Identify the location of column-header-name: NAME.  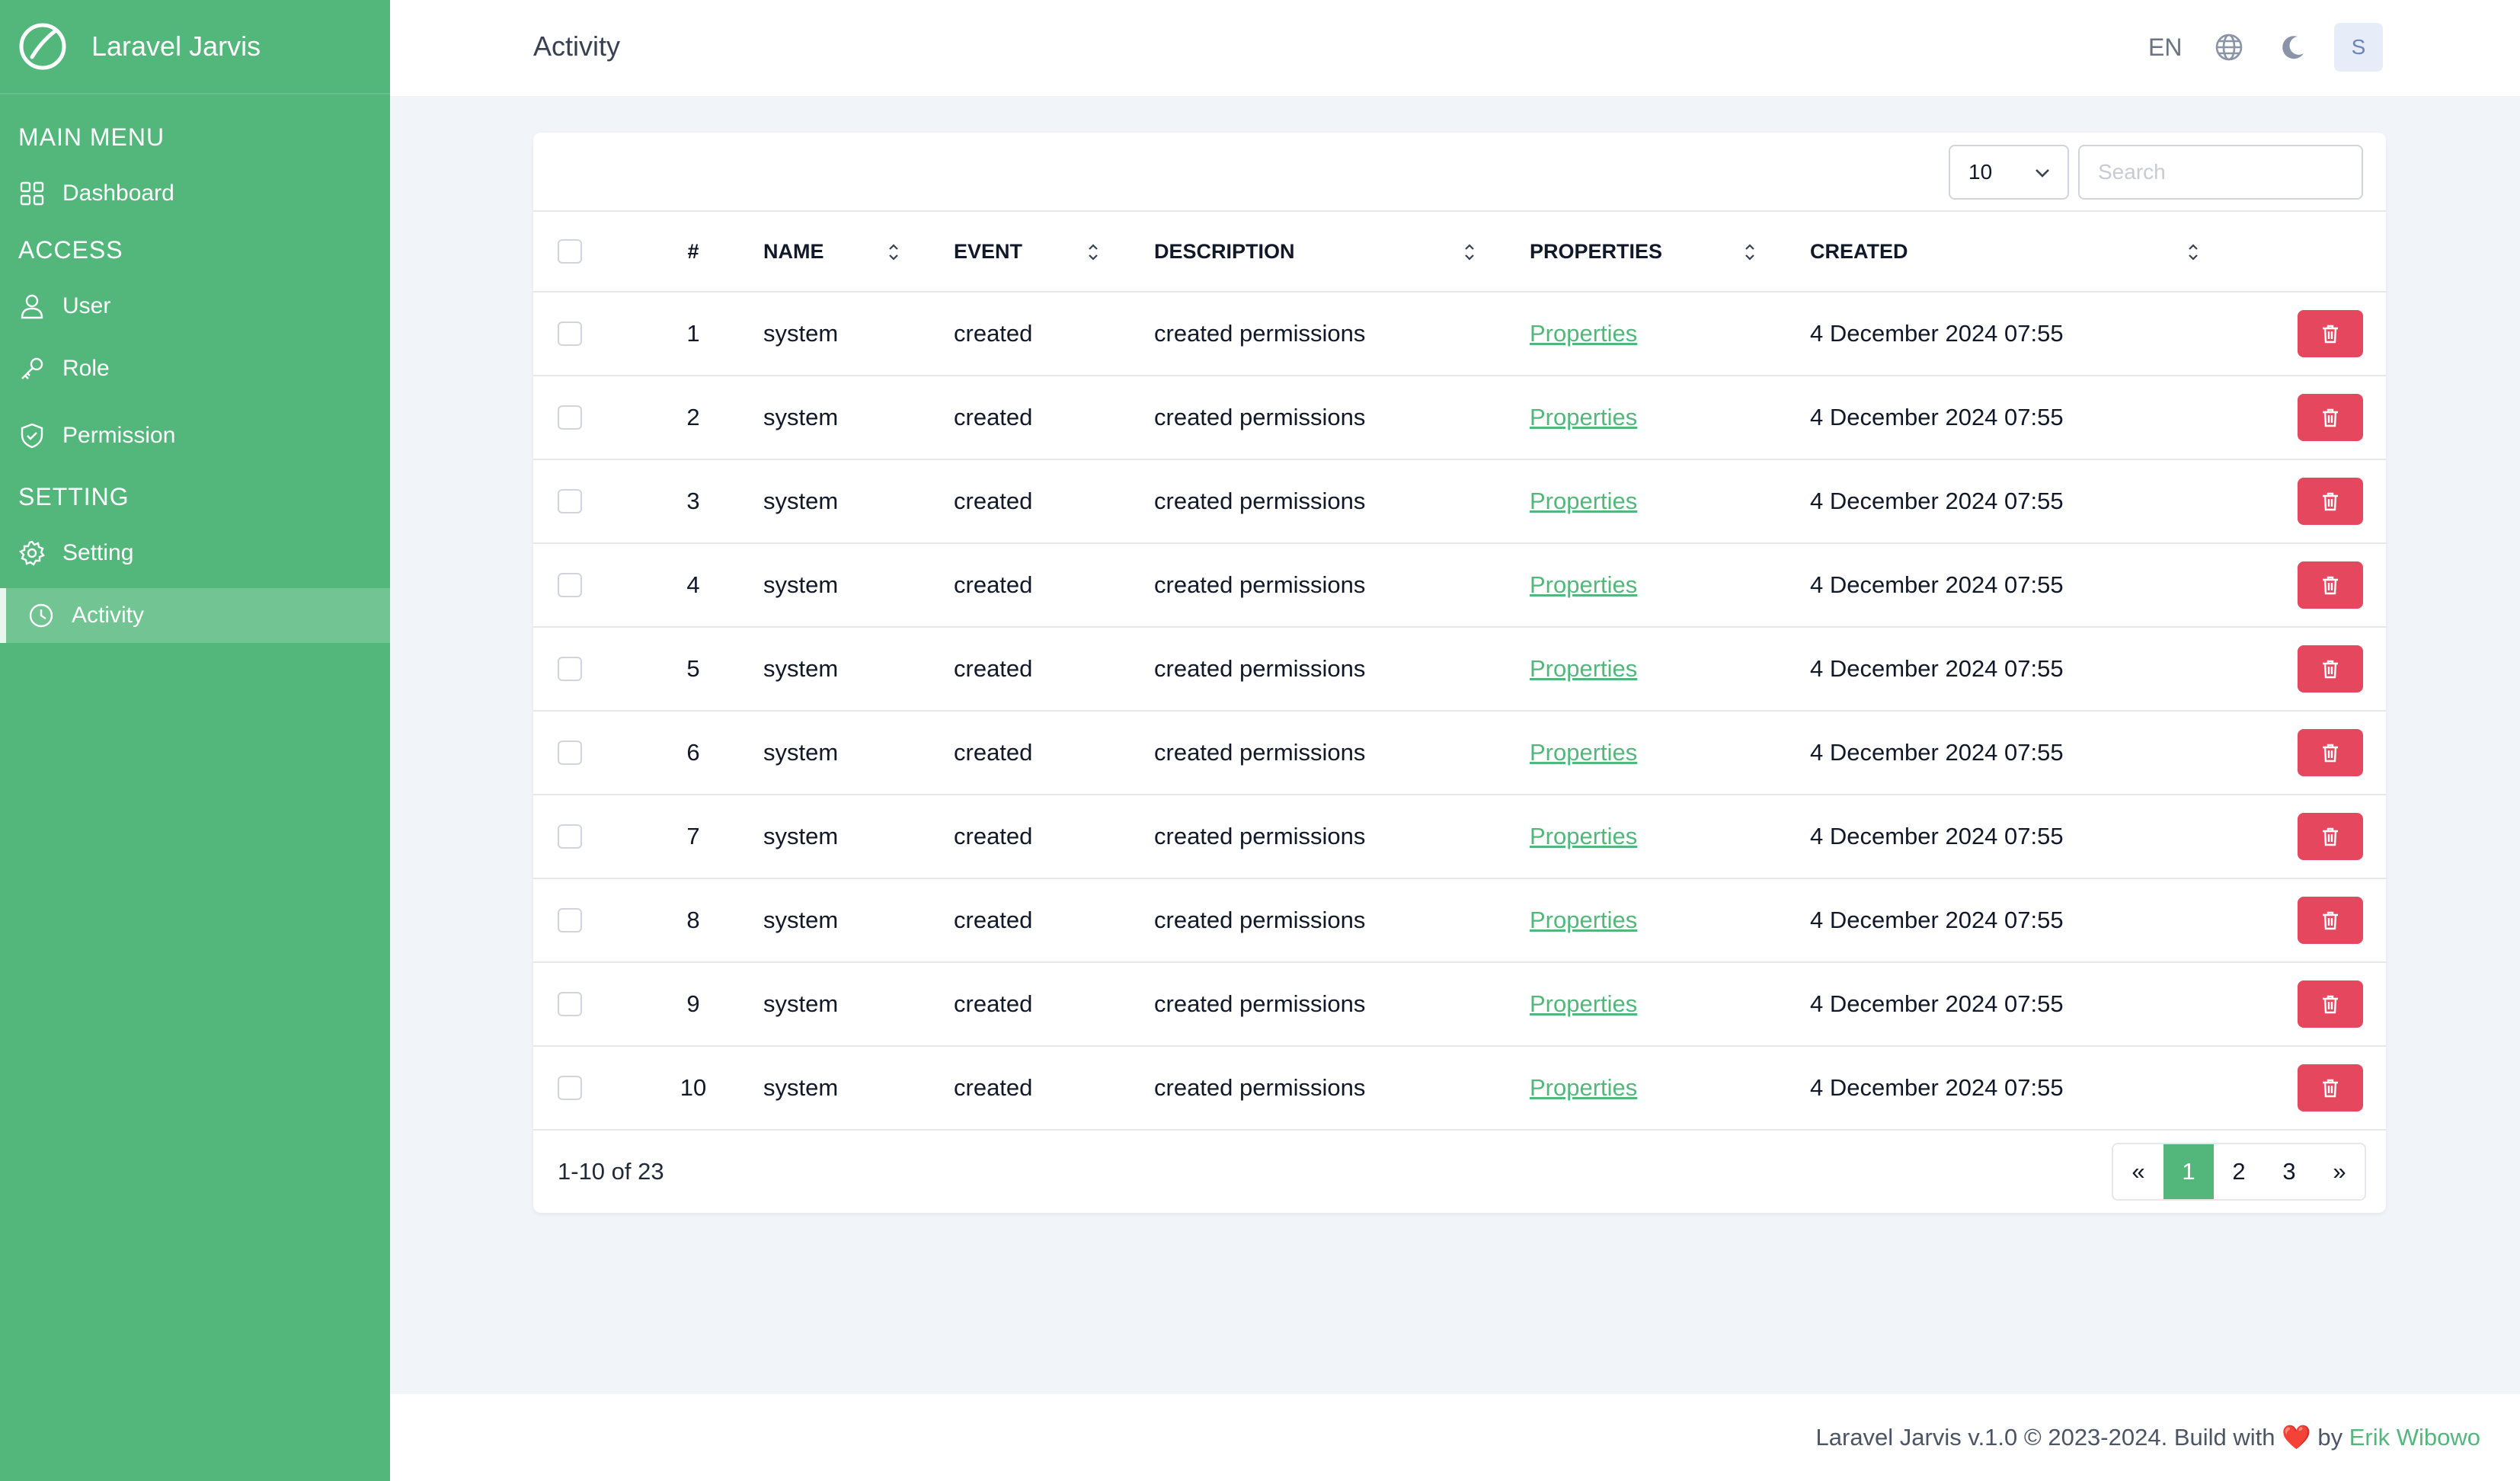
(793, 252).